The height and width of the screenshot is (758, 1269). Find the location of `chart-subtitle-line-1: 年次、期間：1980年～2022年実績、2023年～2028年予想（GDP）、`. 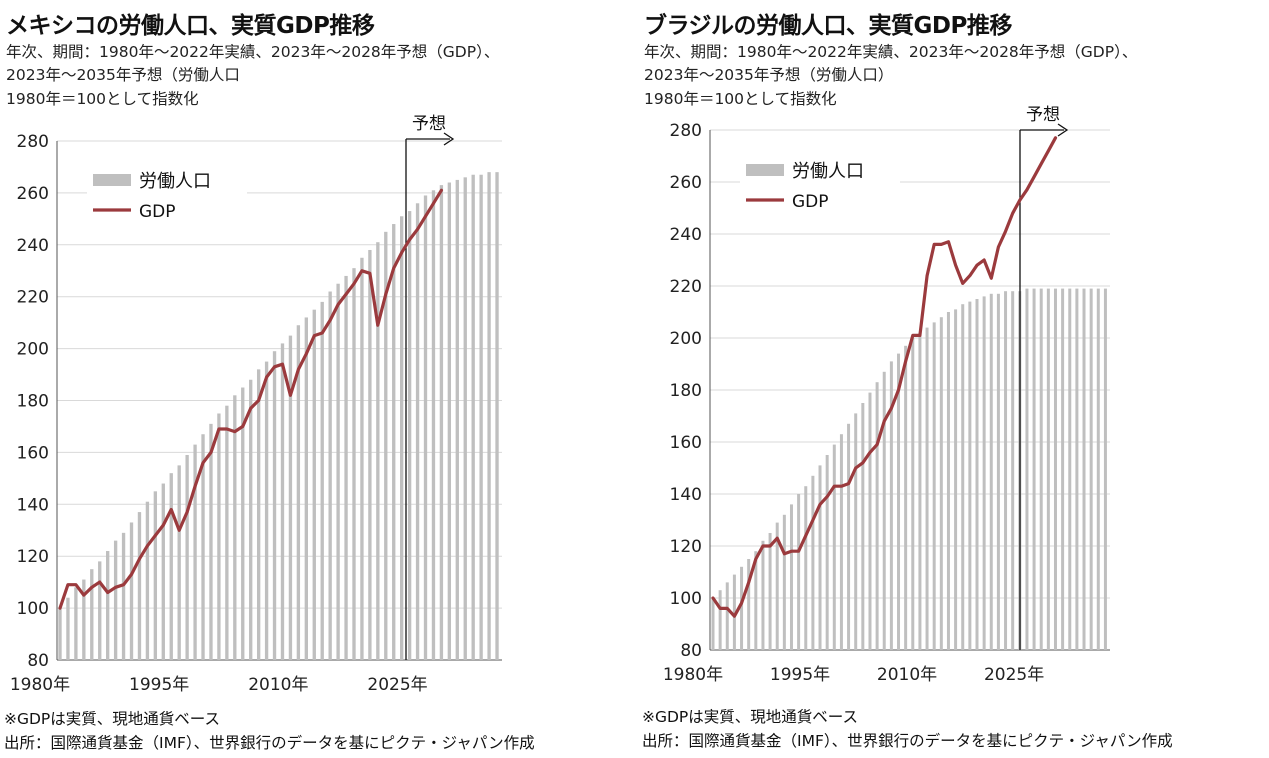

chart-subtitle-line-1: 年次、期間：1980年～2022年実績、2023年～2028年予想（GDP）、 is located at coordinates (891, 52).